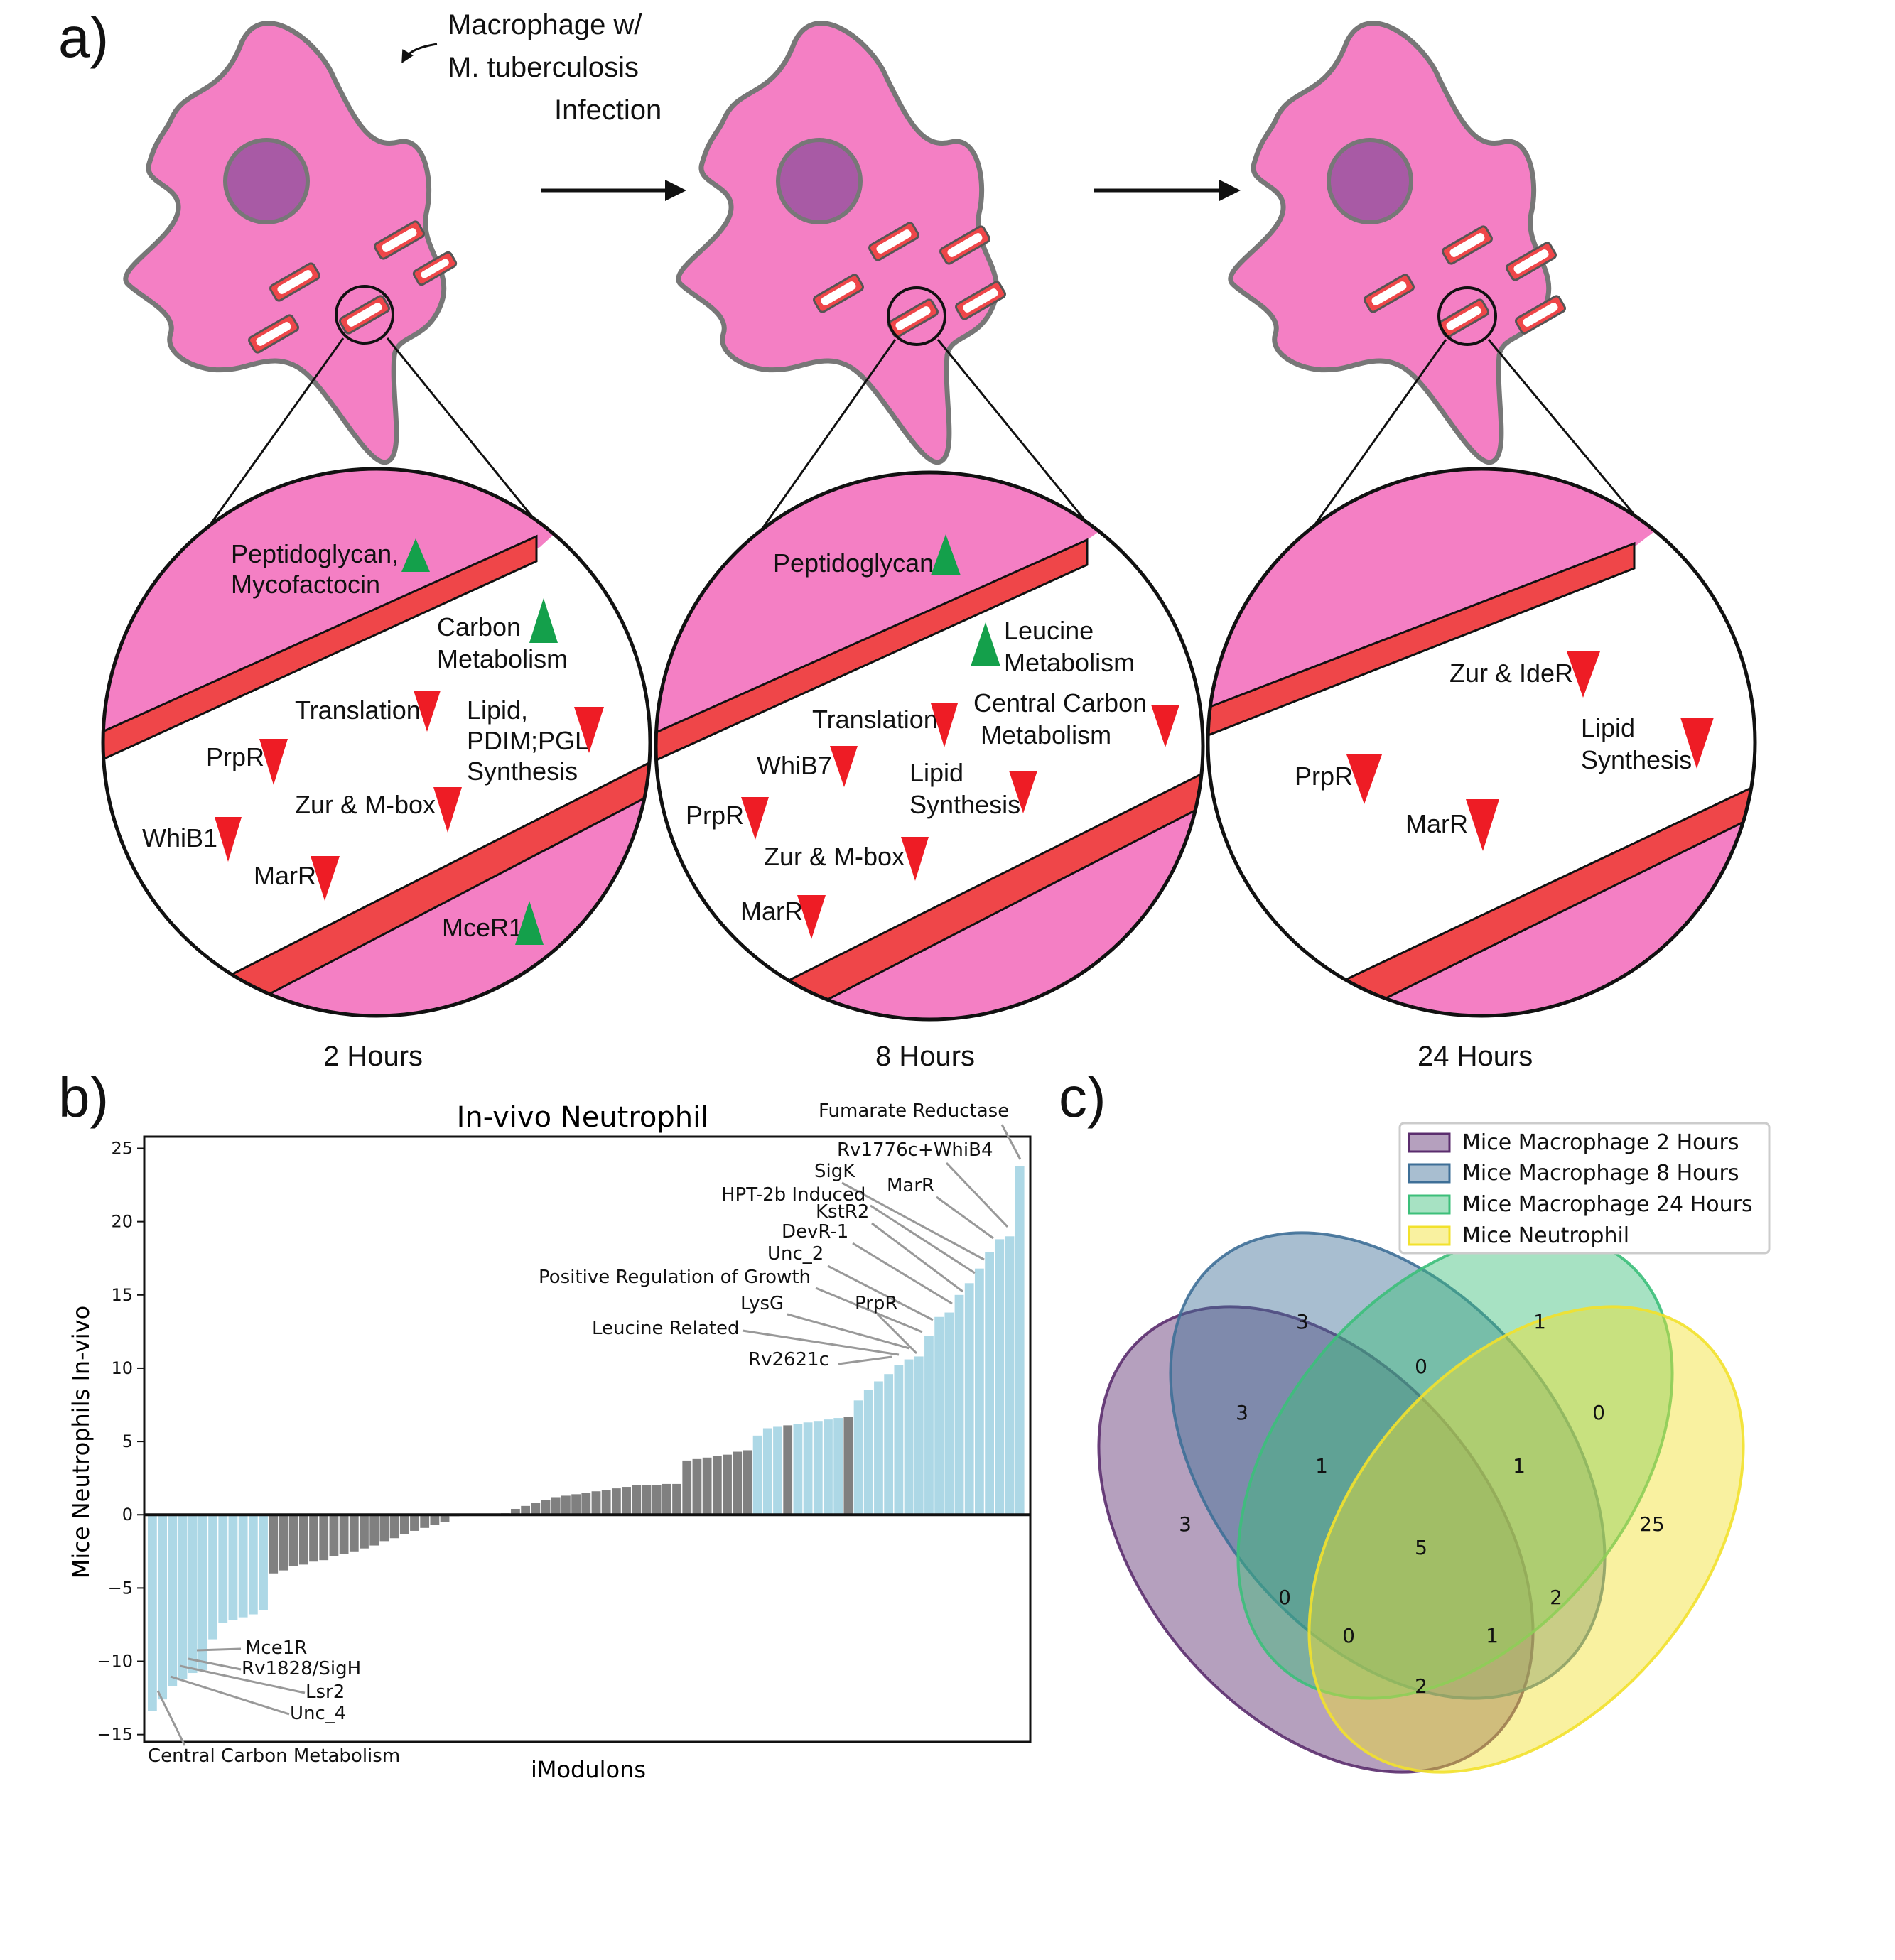  Describe the element at coordinates (1600, 1142) in the screenshot. I see `legend-item-2h: Mice Macrophage 2 Hours` at that location.